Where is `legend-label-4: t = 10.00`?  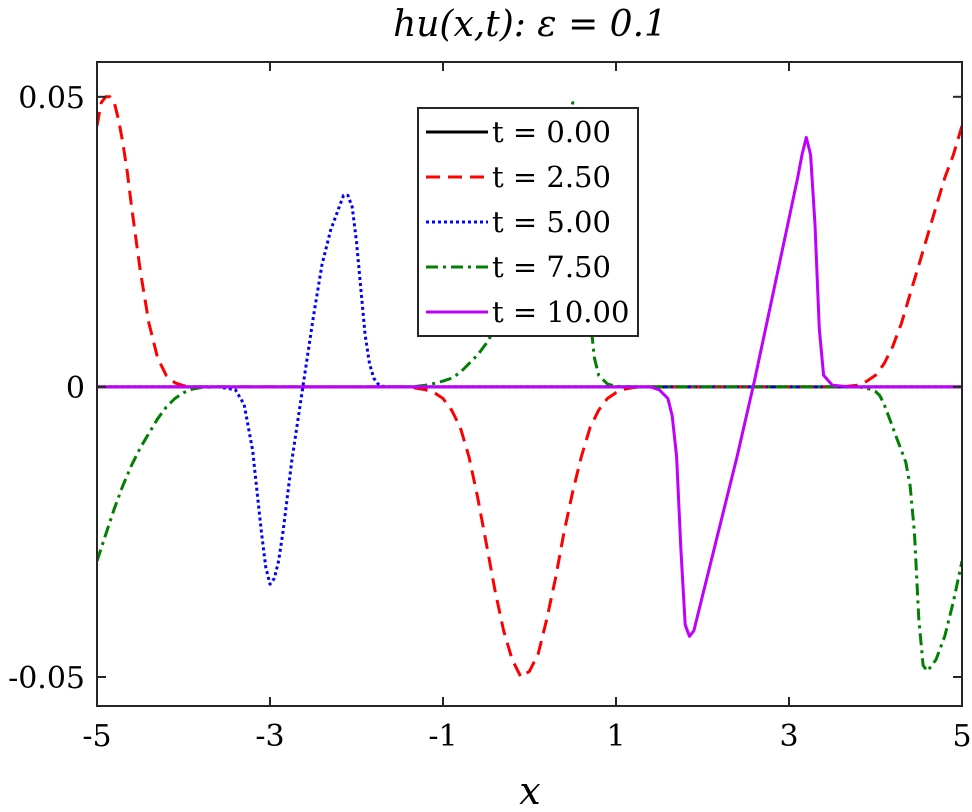 legend-label-4: t = 10.00 is located at coordinates (560, 312).